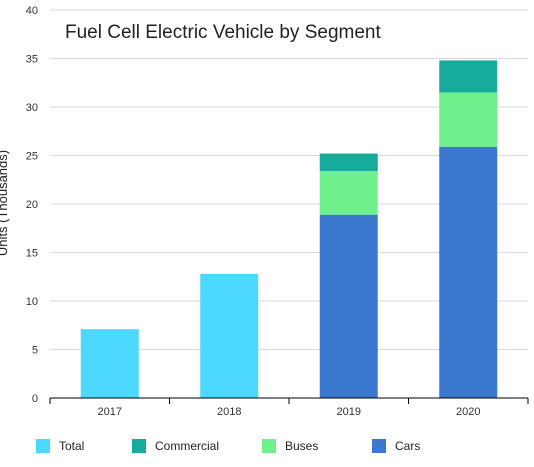  Describe the element at coordinates (187, 446) in the screenshot. I see `legend-label-commercial: Commercial` at that location.